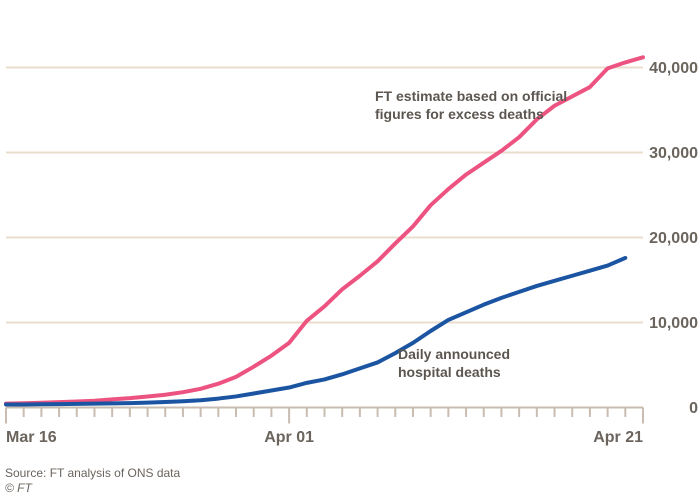 This screenshot has height=500, width=700. Describe the element at coordinates (471, 96) in the screenshot. I see `annotation-ft-estimate-line1: FT estimate based on official` at that location.